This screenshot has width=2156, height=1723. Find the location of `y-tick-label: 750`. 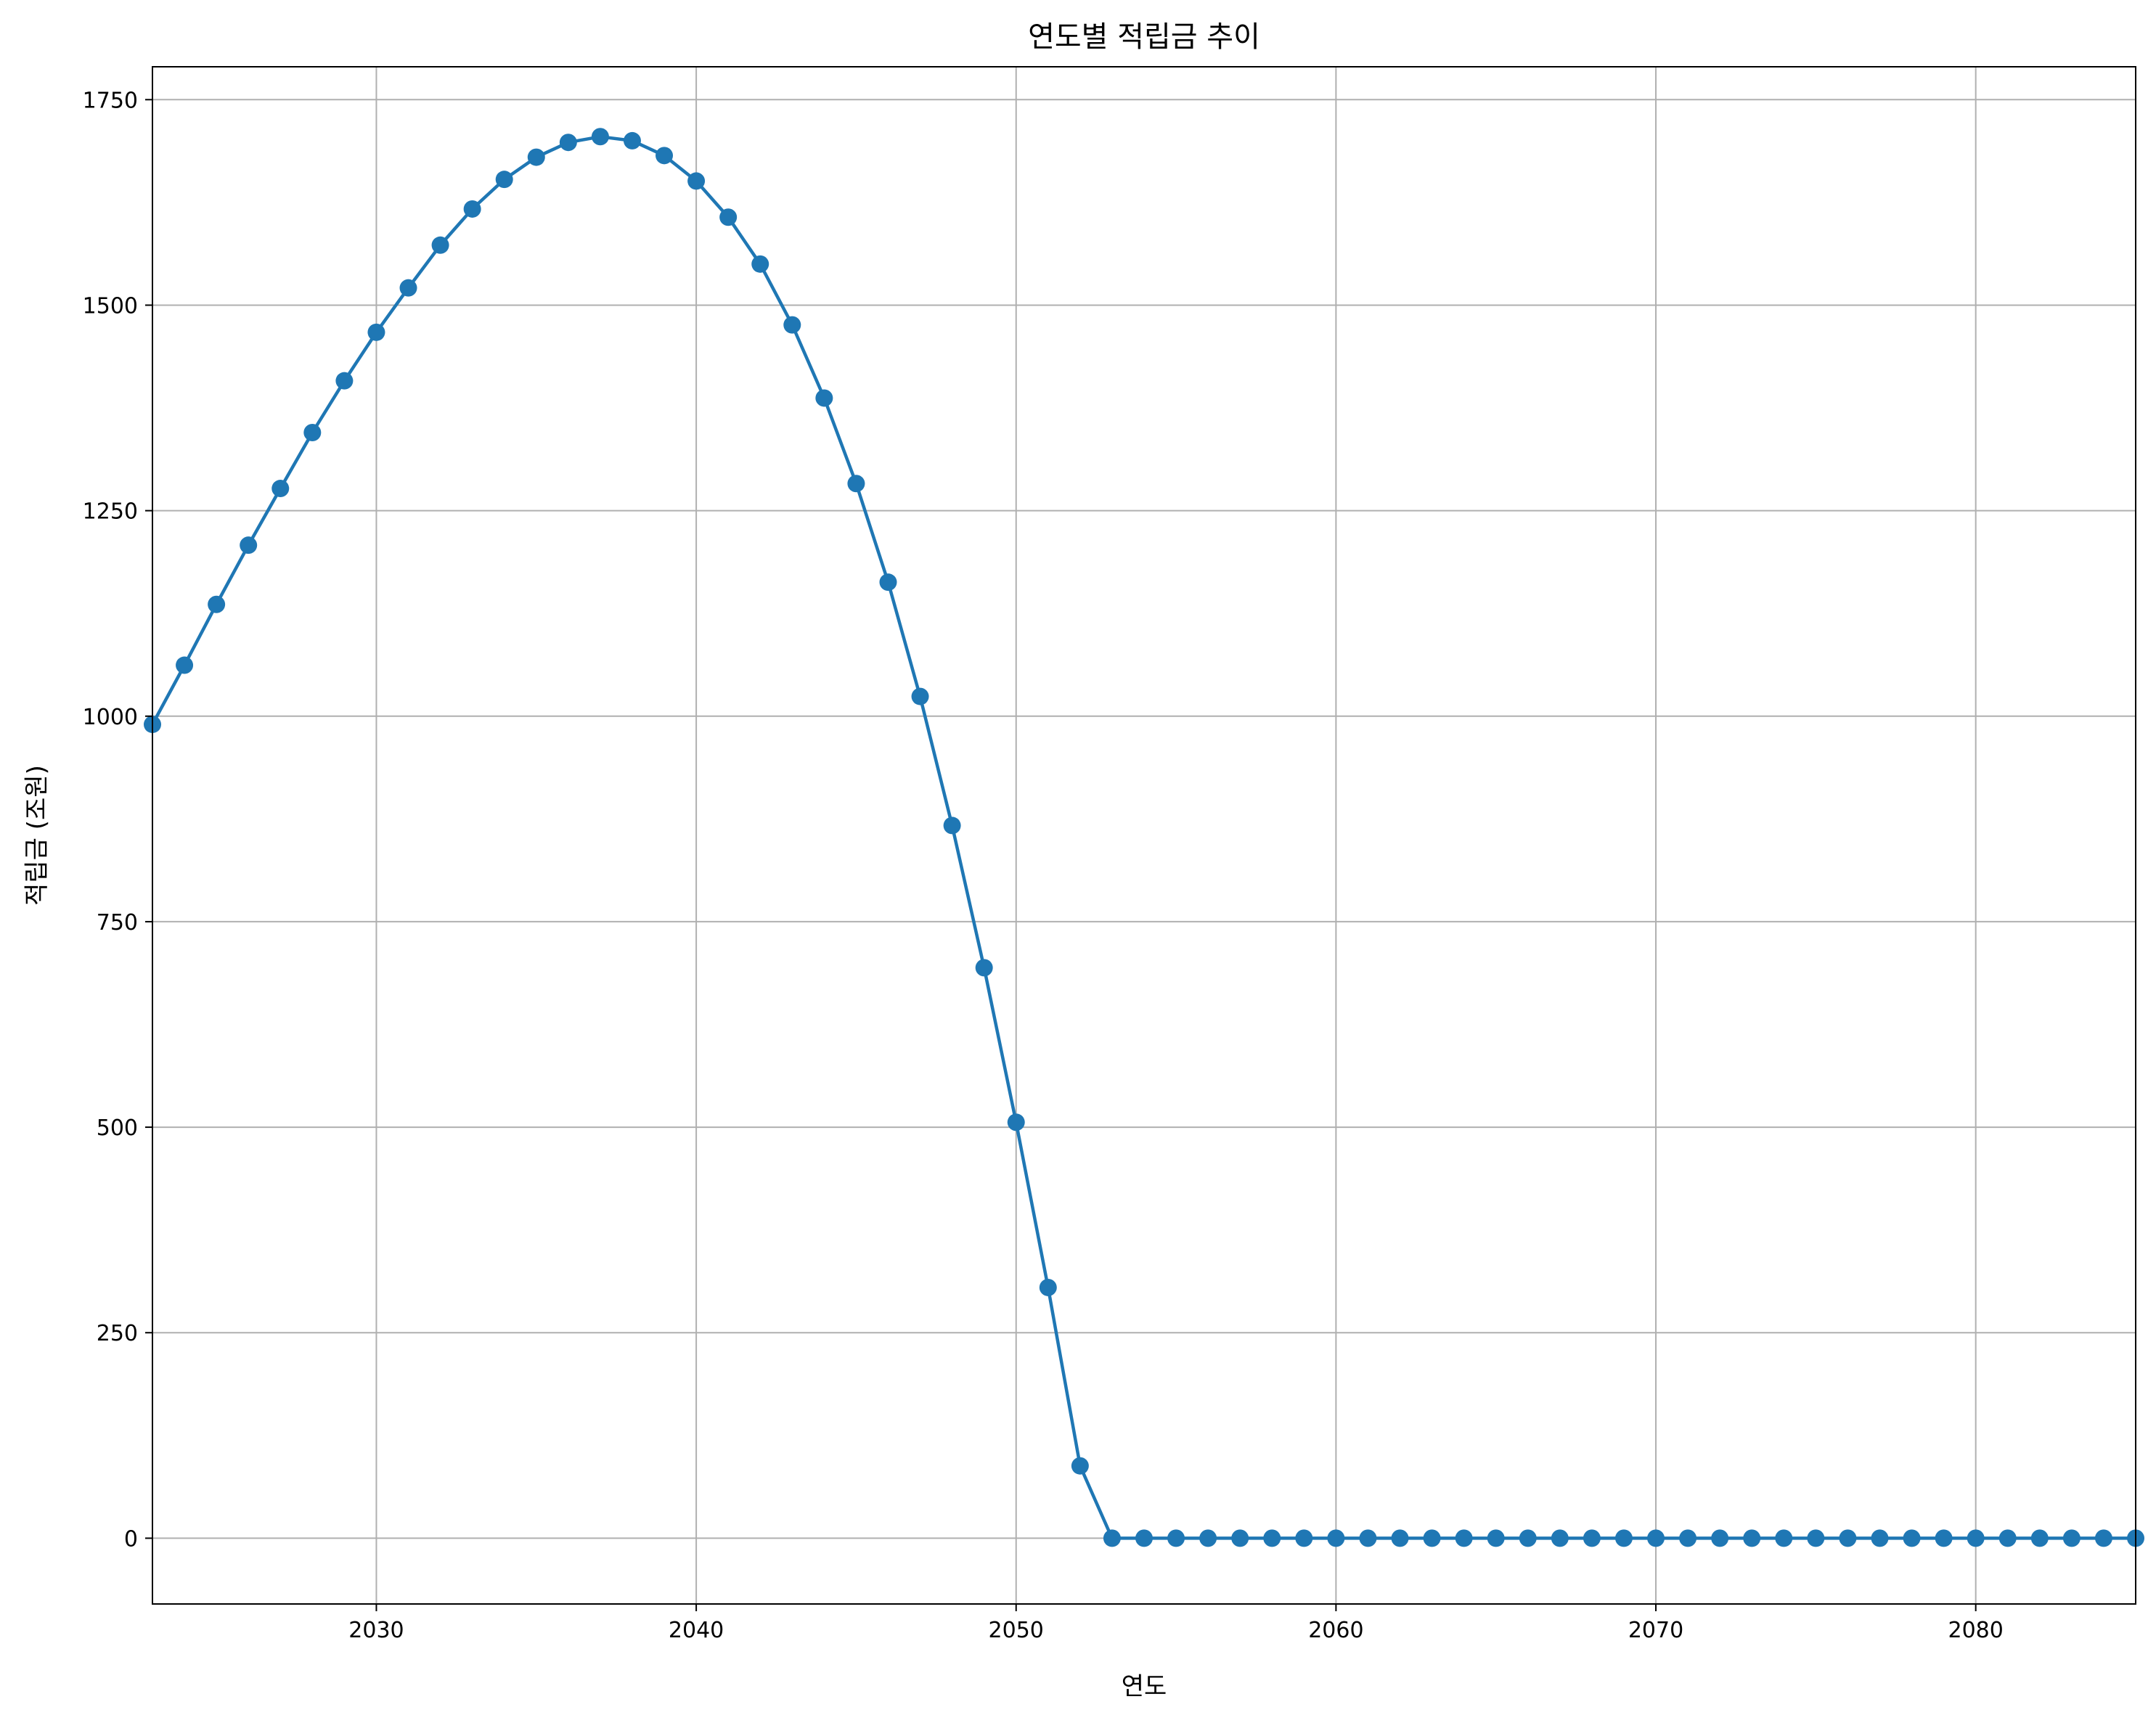

y-tick-label: 750 is located at coordinates (118, 923).